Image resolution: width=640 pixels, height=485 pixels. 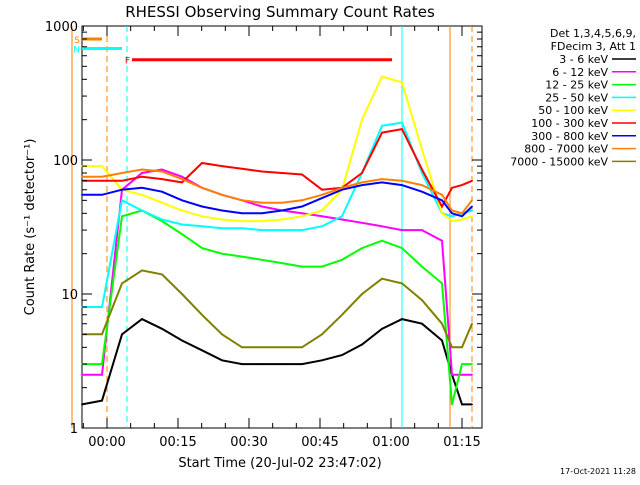 What do you see at coordinates (576, 97) in the screenshot?
I see `legend-label-3: 25 - 50 keV` at bounding box center [576, 97].